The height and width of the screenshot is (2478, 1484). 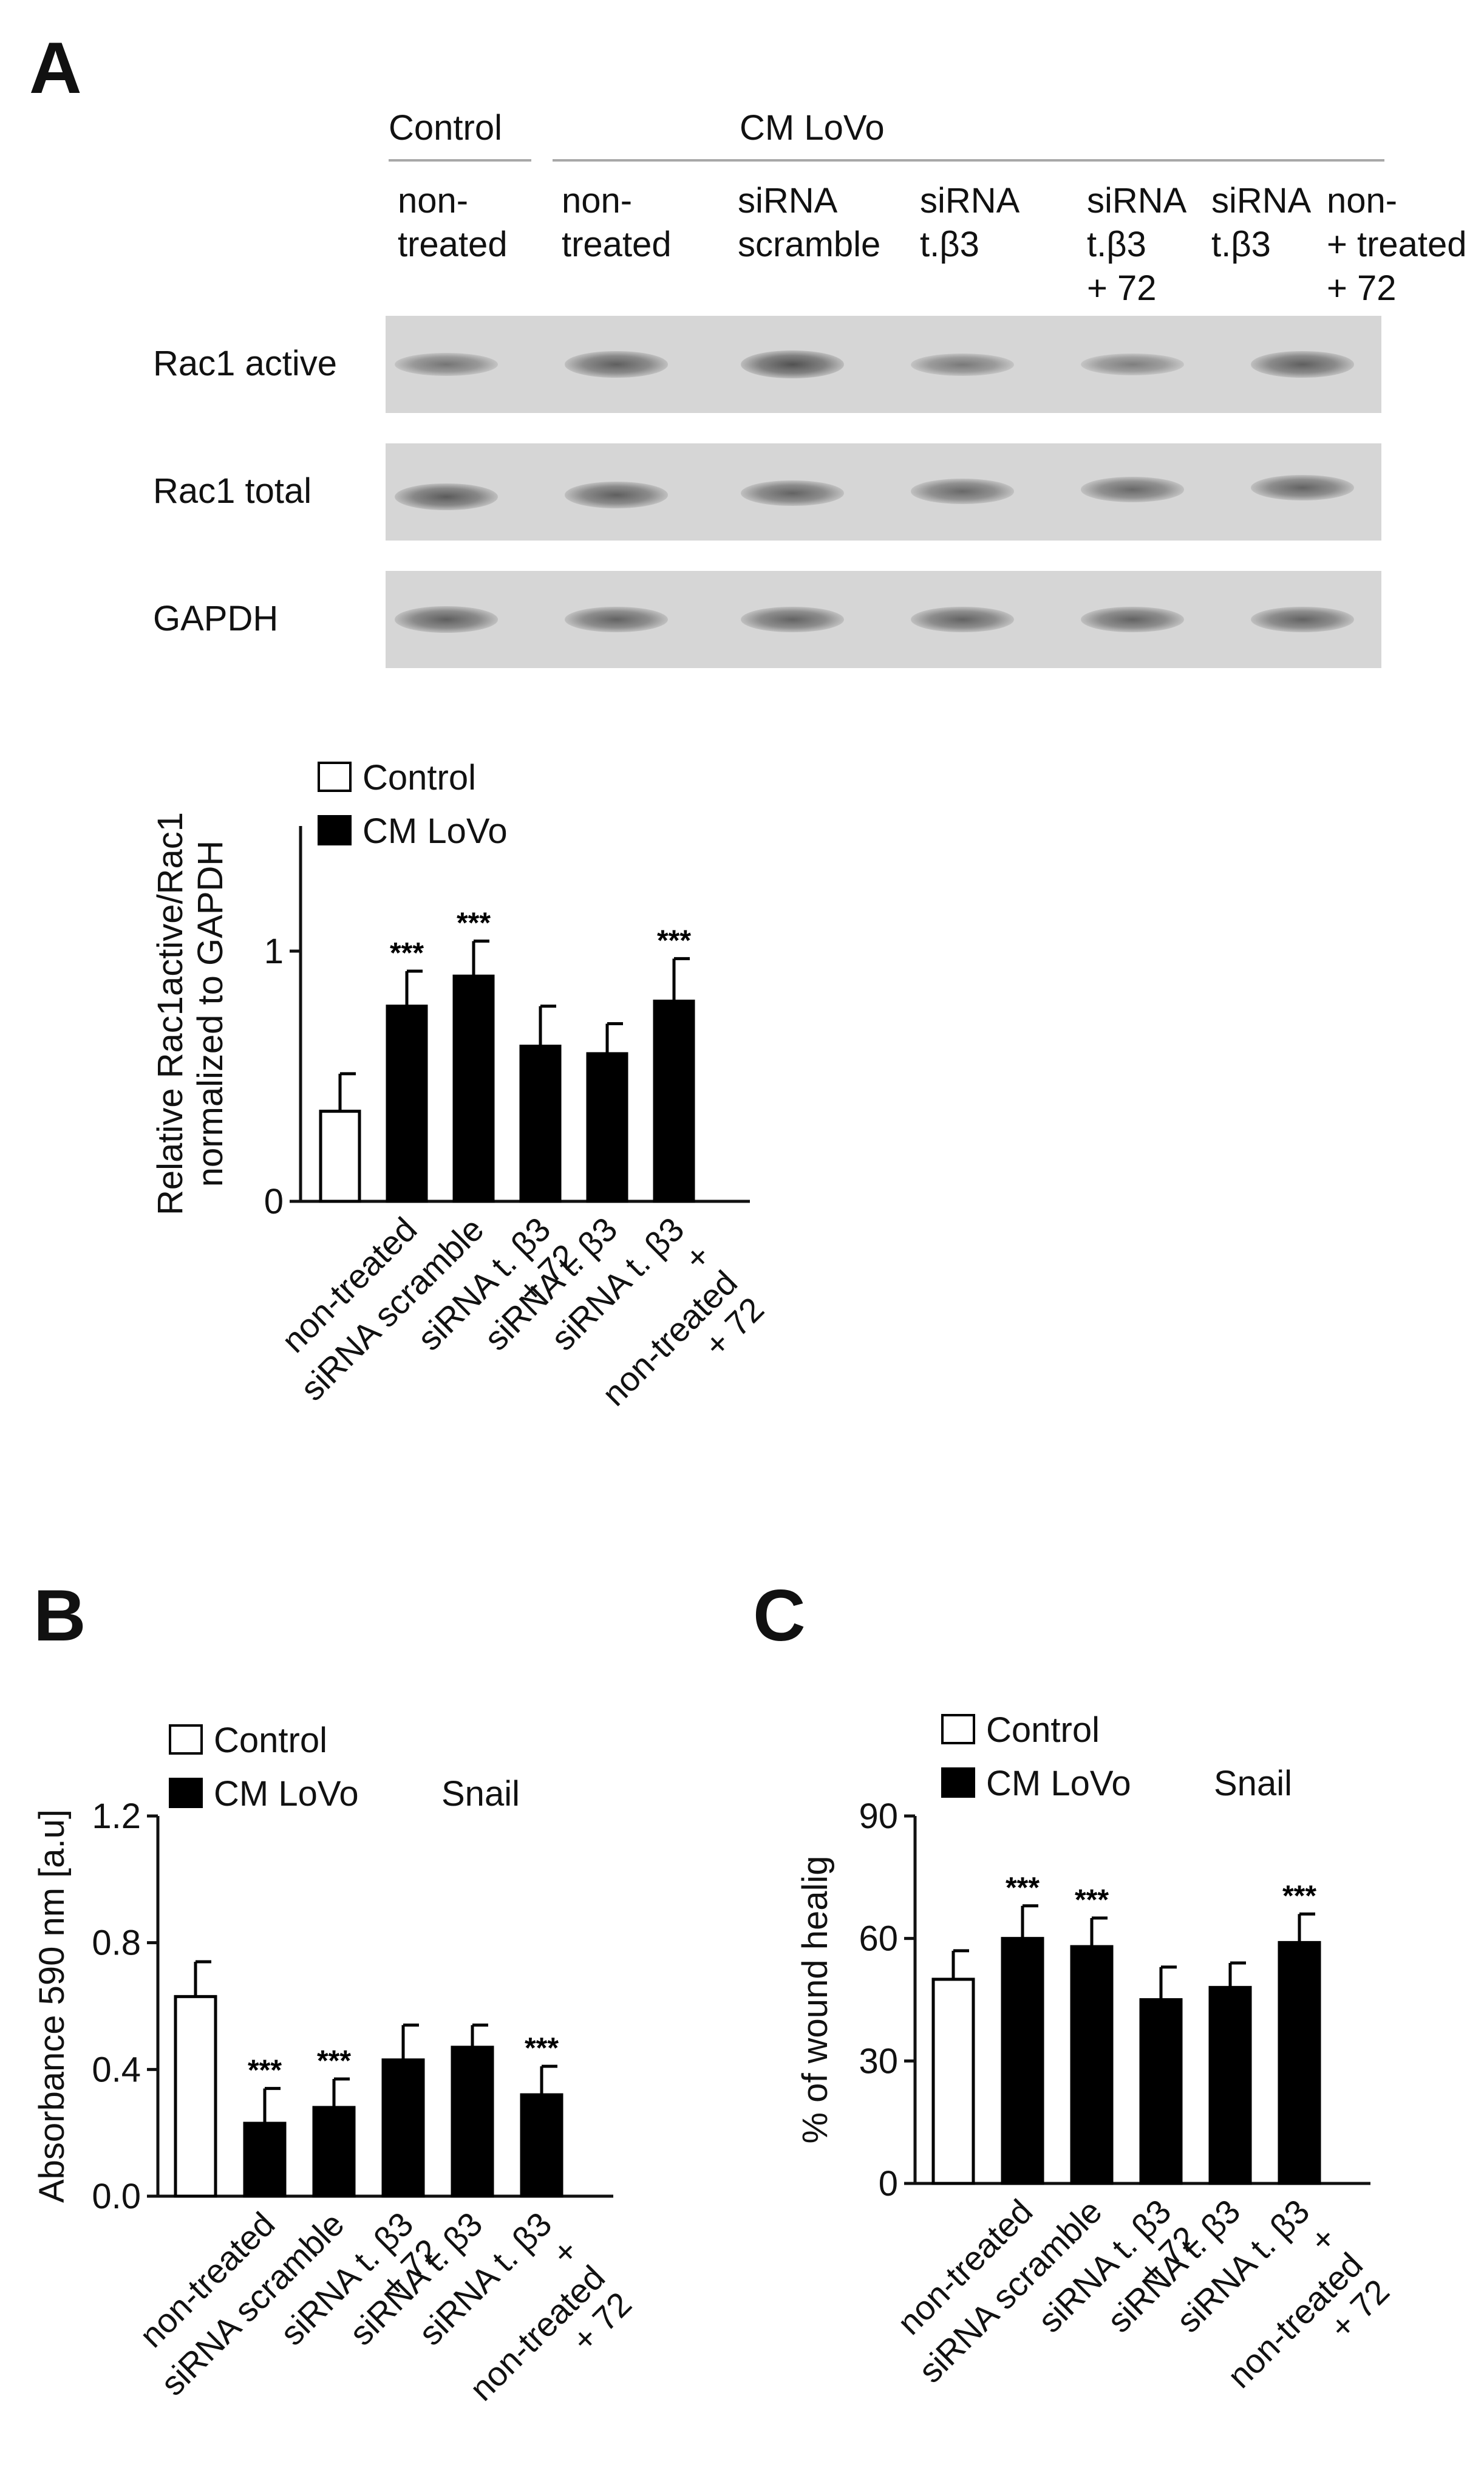 I want to click on row-label-rac1-active: Rac1 active, so click(x=245, y=363).